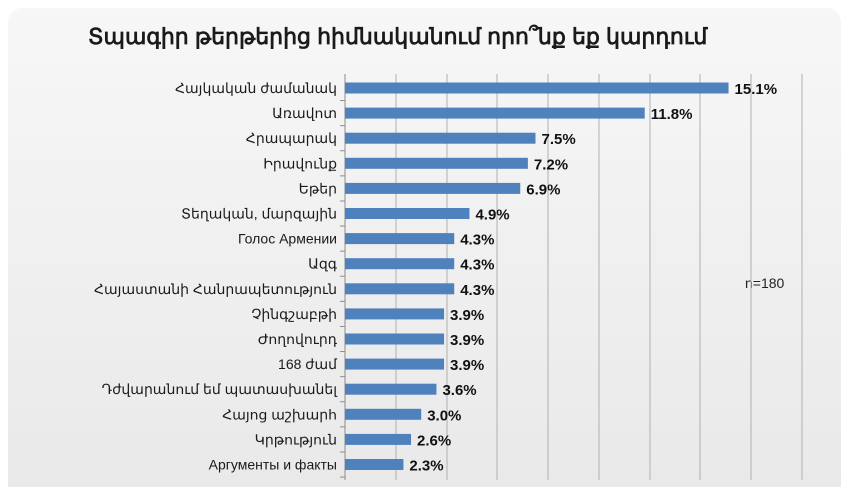 Image resolution: width=849 pixels, height=487 pixels. I want to click on category-label: Голос Армении, so click(287, 239).